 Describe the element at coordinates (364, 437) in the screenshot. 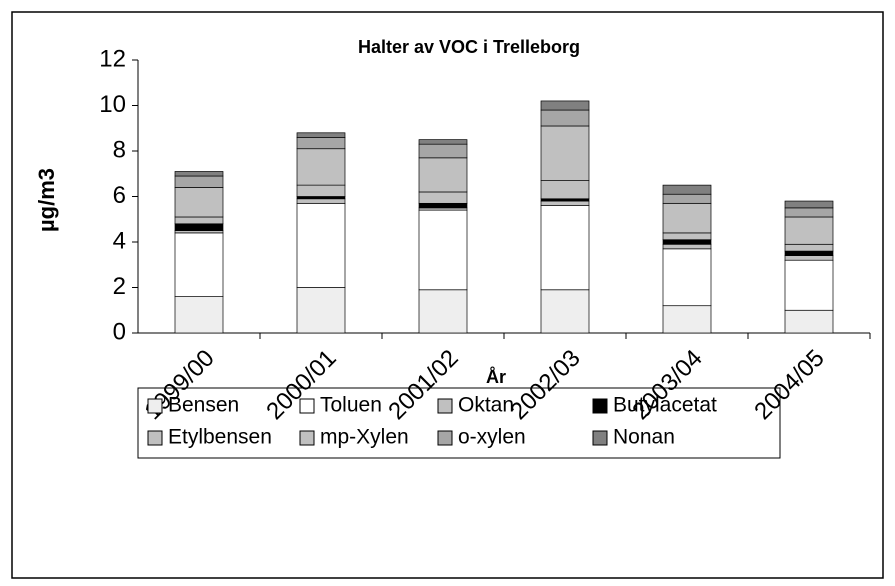

I see `legend-label: mp-Xylen` at that location.